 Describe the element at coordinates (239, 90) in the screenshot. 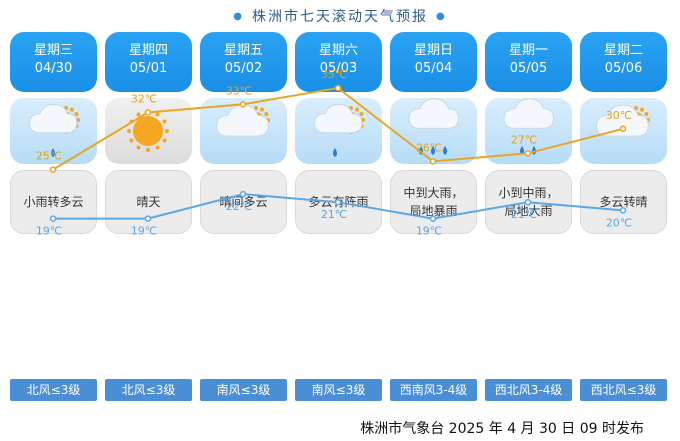

I see `high-temp-label: 33℃` at that location.